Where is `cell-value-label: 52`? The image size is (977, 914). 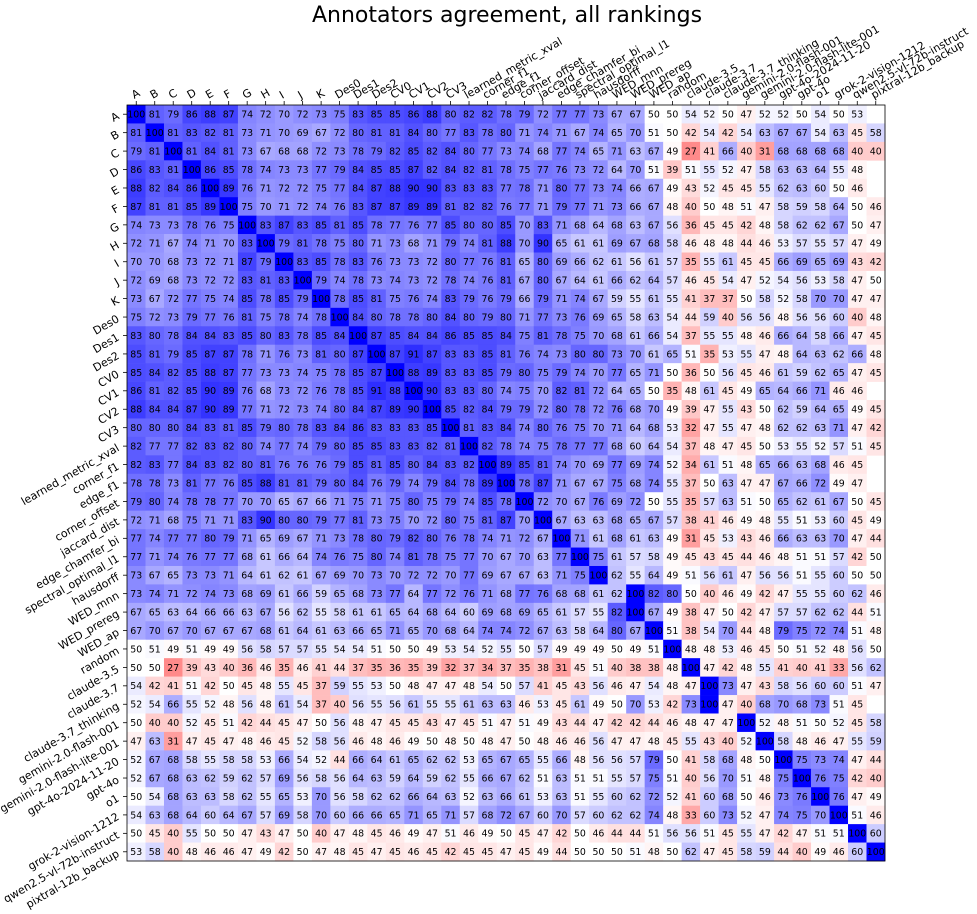
cell-value-label: 52 is located at coordinates (765, 723).